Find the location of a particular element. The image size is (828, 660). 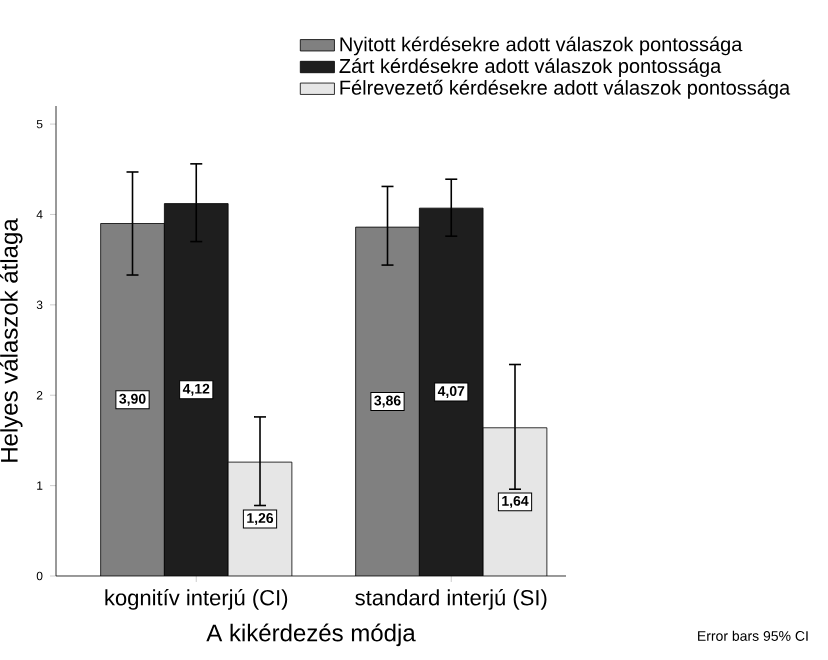

x-tick-label: standard interjú (SI) is located at coordinates (451, 599).